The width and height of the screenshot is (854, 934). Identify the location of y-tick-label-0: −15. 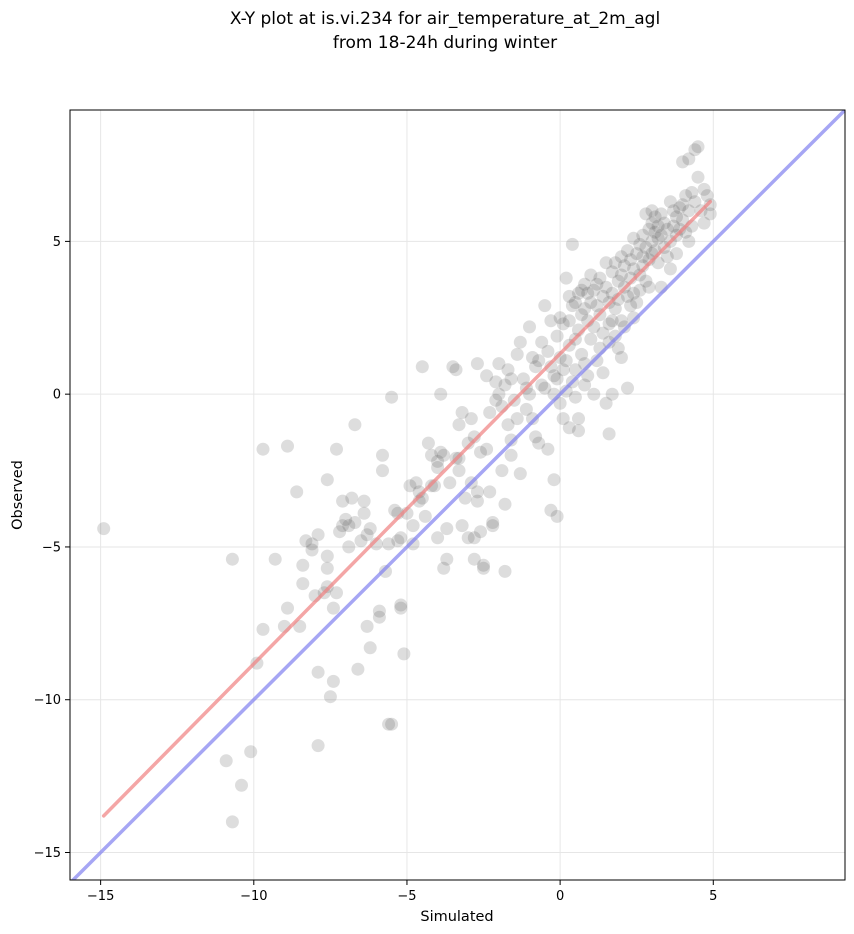
(47, 853).